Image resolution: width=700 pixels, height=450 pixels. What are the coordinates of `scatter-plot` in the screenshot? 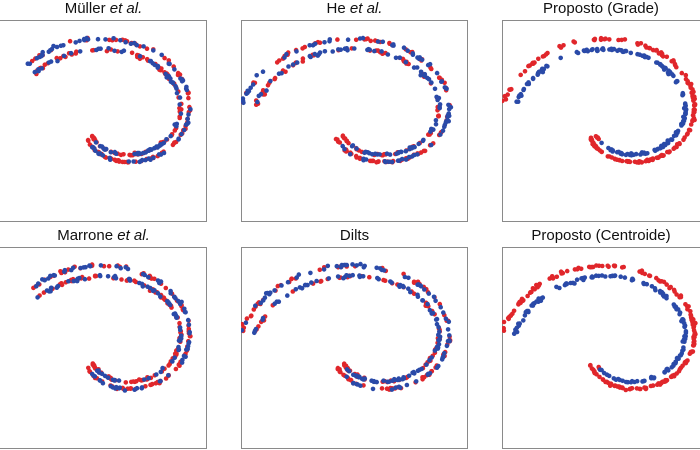 It's located at (600, 100).